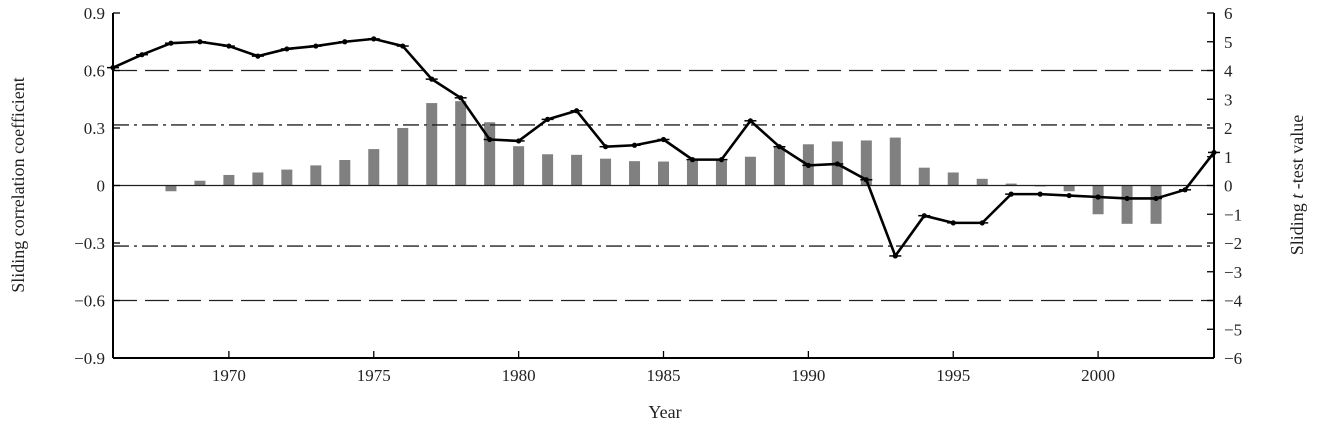 This screenshot has width=1318, height=425. Describe the element at coordinates (1233, 272) in the screenshot. I see `right-tick-label: −3` at that location.